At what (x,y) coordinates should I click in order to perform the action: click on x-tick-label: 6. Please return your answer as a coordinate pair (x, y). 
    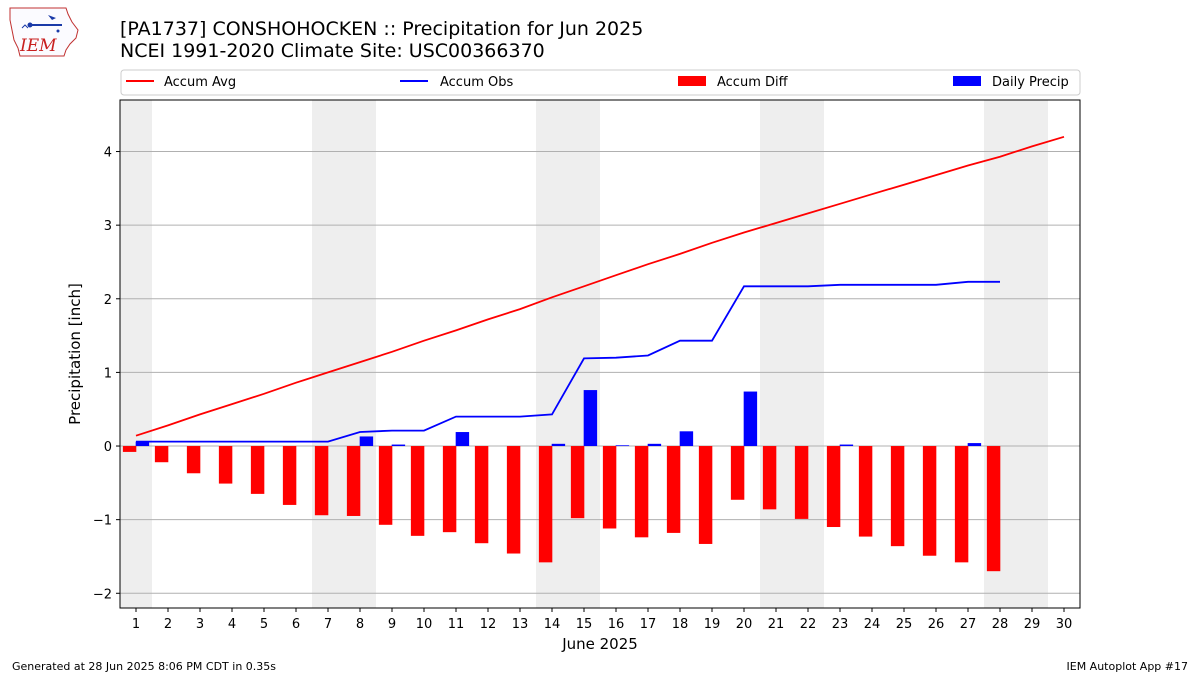
    Looking at the image, I should click on (296, 624).